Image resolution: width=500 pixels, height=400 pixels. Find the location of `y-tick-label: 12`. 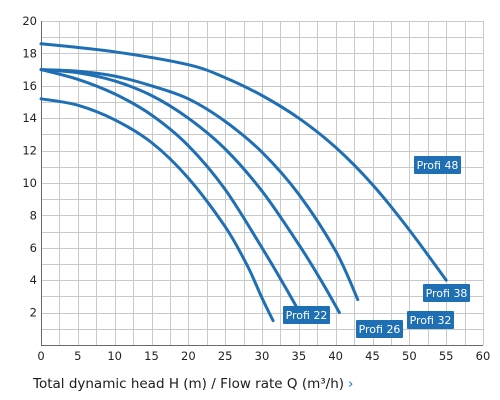

y-tick-label: 12 is located at coordinates (29, 151).